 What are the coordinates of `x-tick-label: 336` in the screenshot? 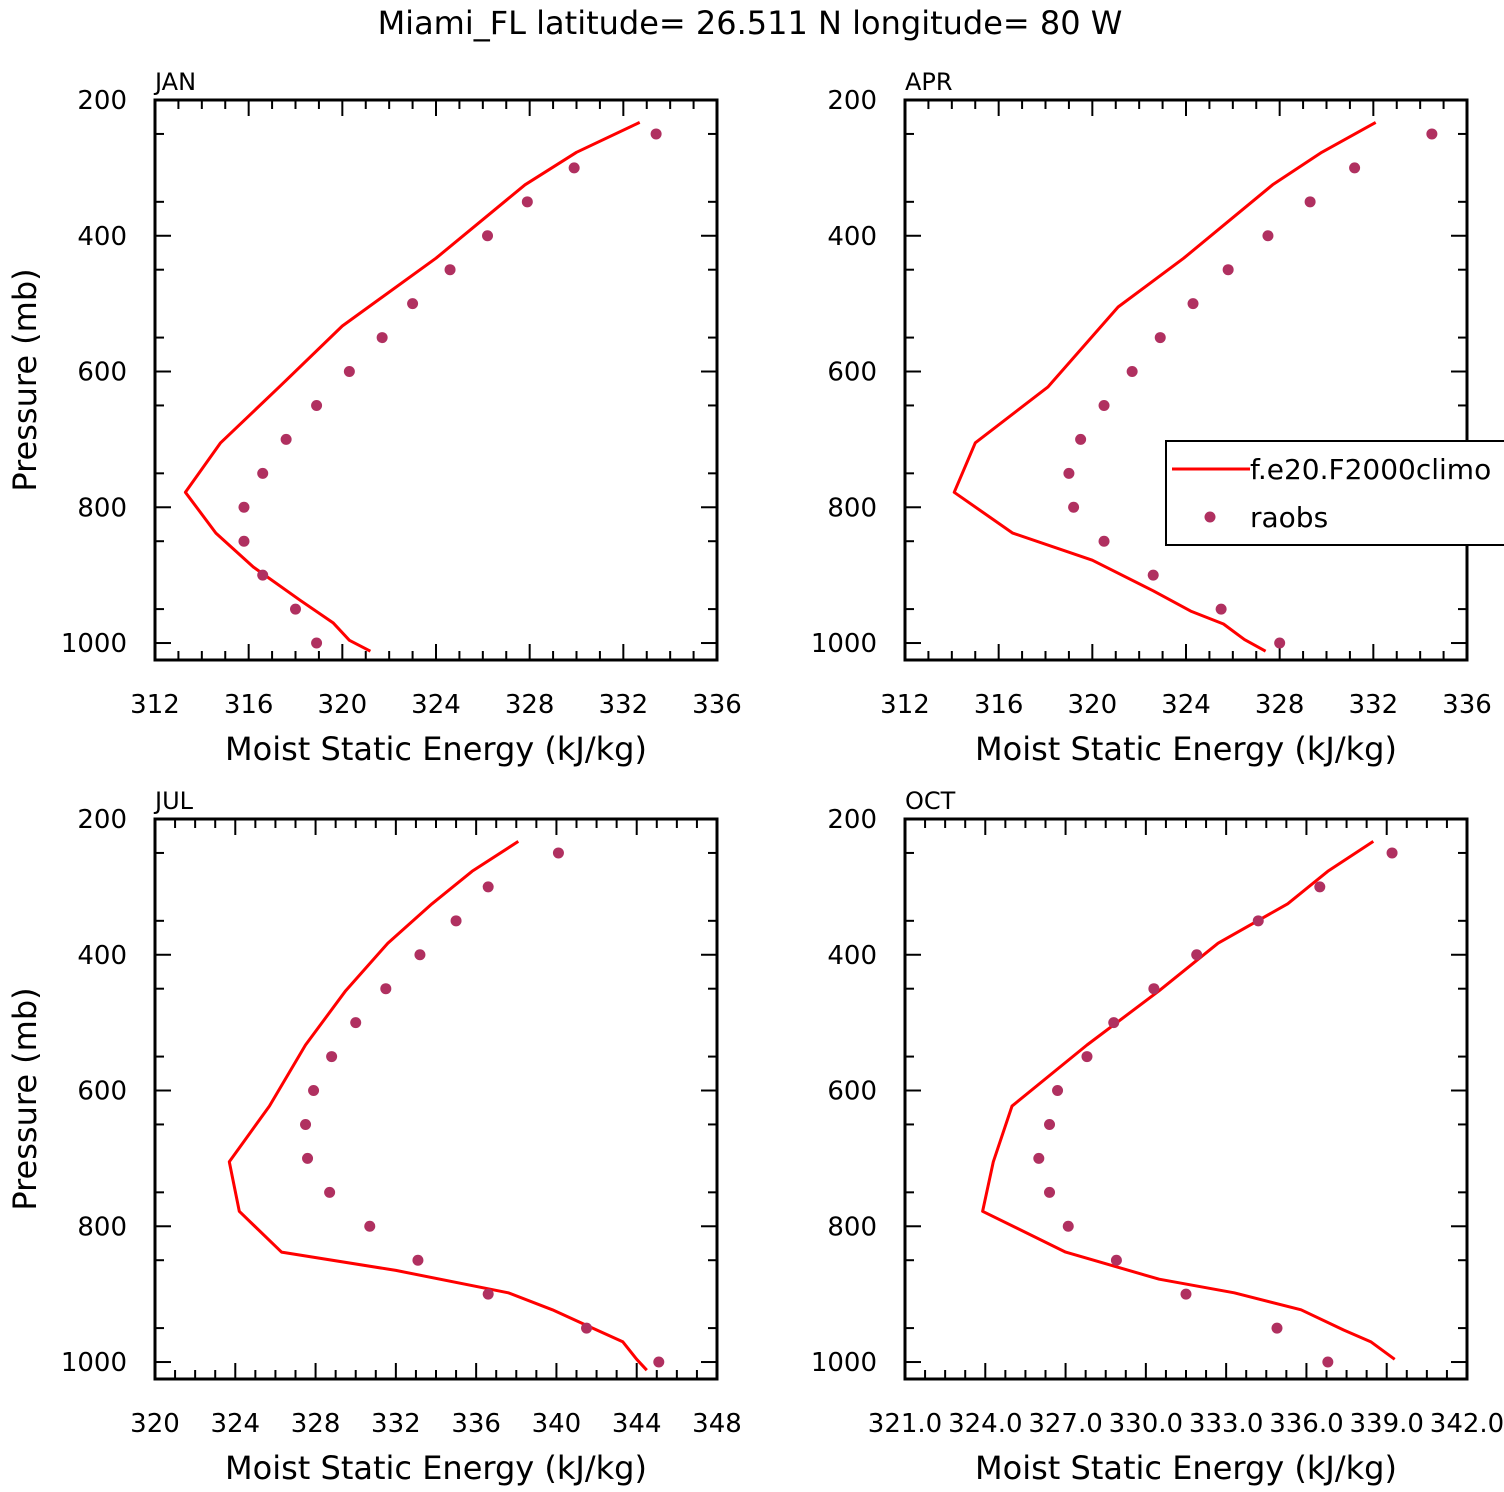 It's located at (476, 1424).